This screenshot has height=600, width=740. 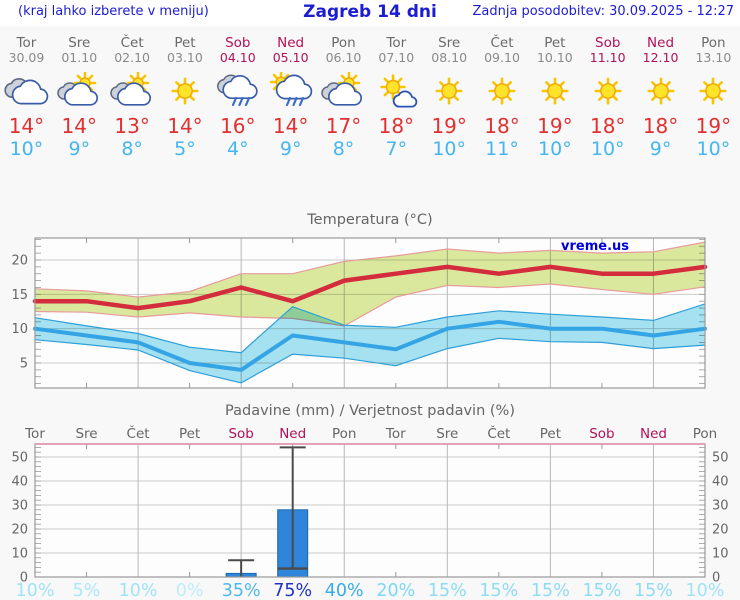 I want to click on day-column: Sre 08.10 19° 10°, so click(x=449, y=95).